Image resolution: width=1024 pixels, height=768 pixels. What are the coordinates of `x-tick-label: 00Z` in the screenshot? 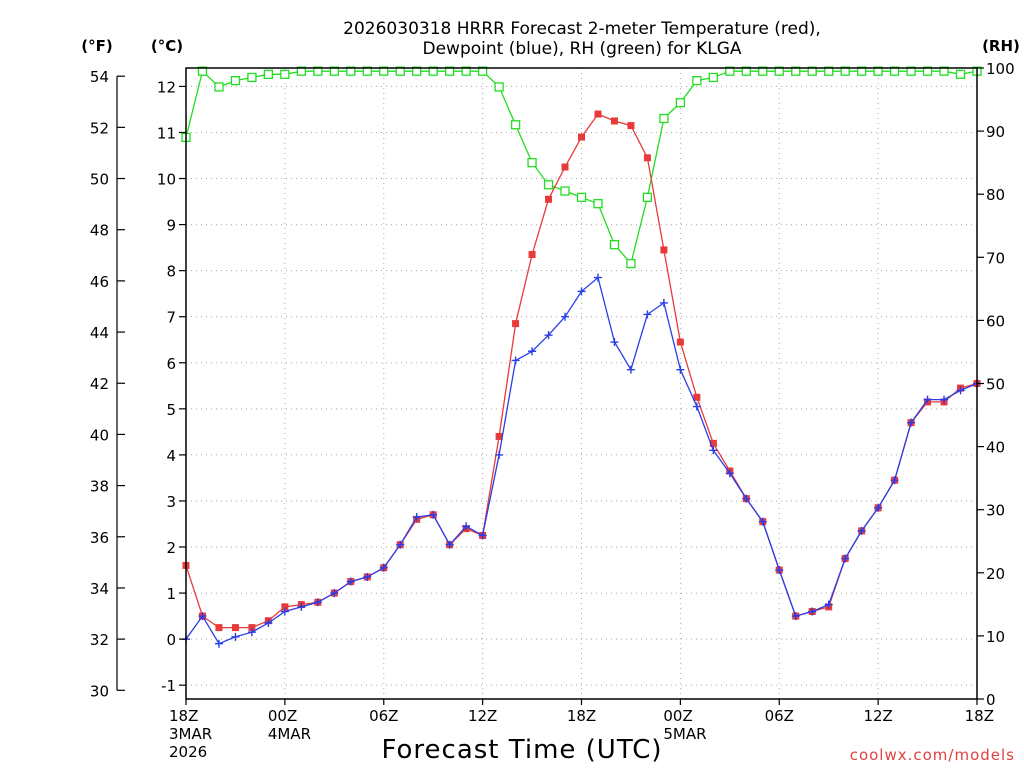 It's located at (677, 716).